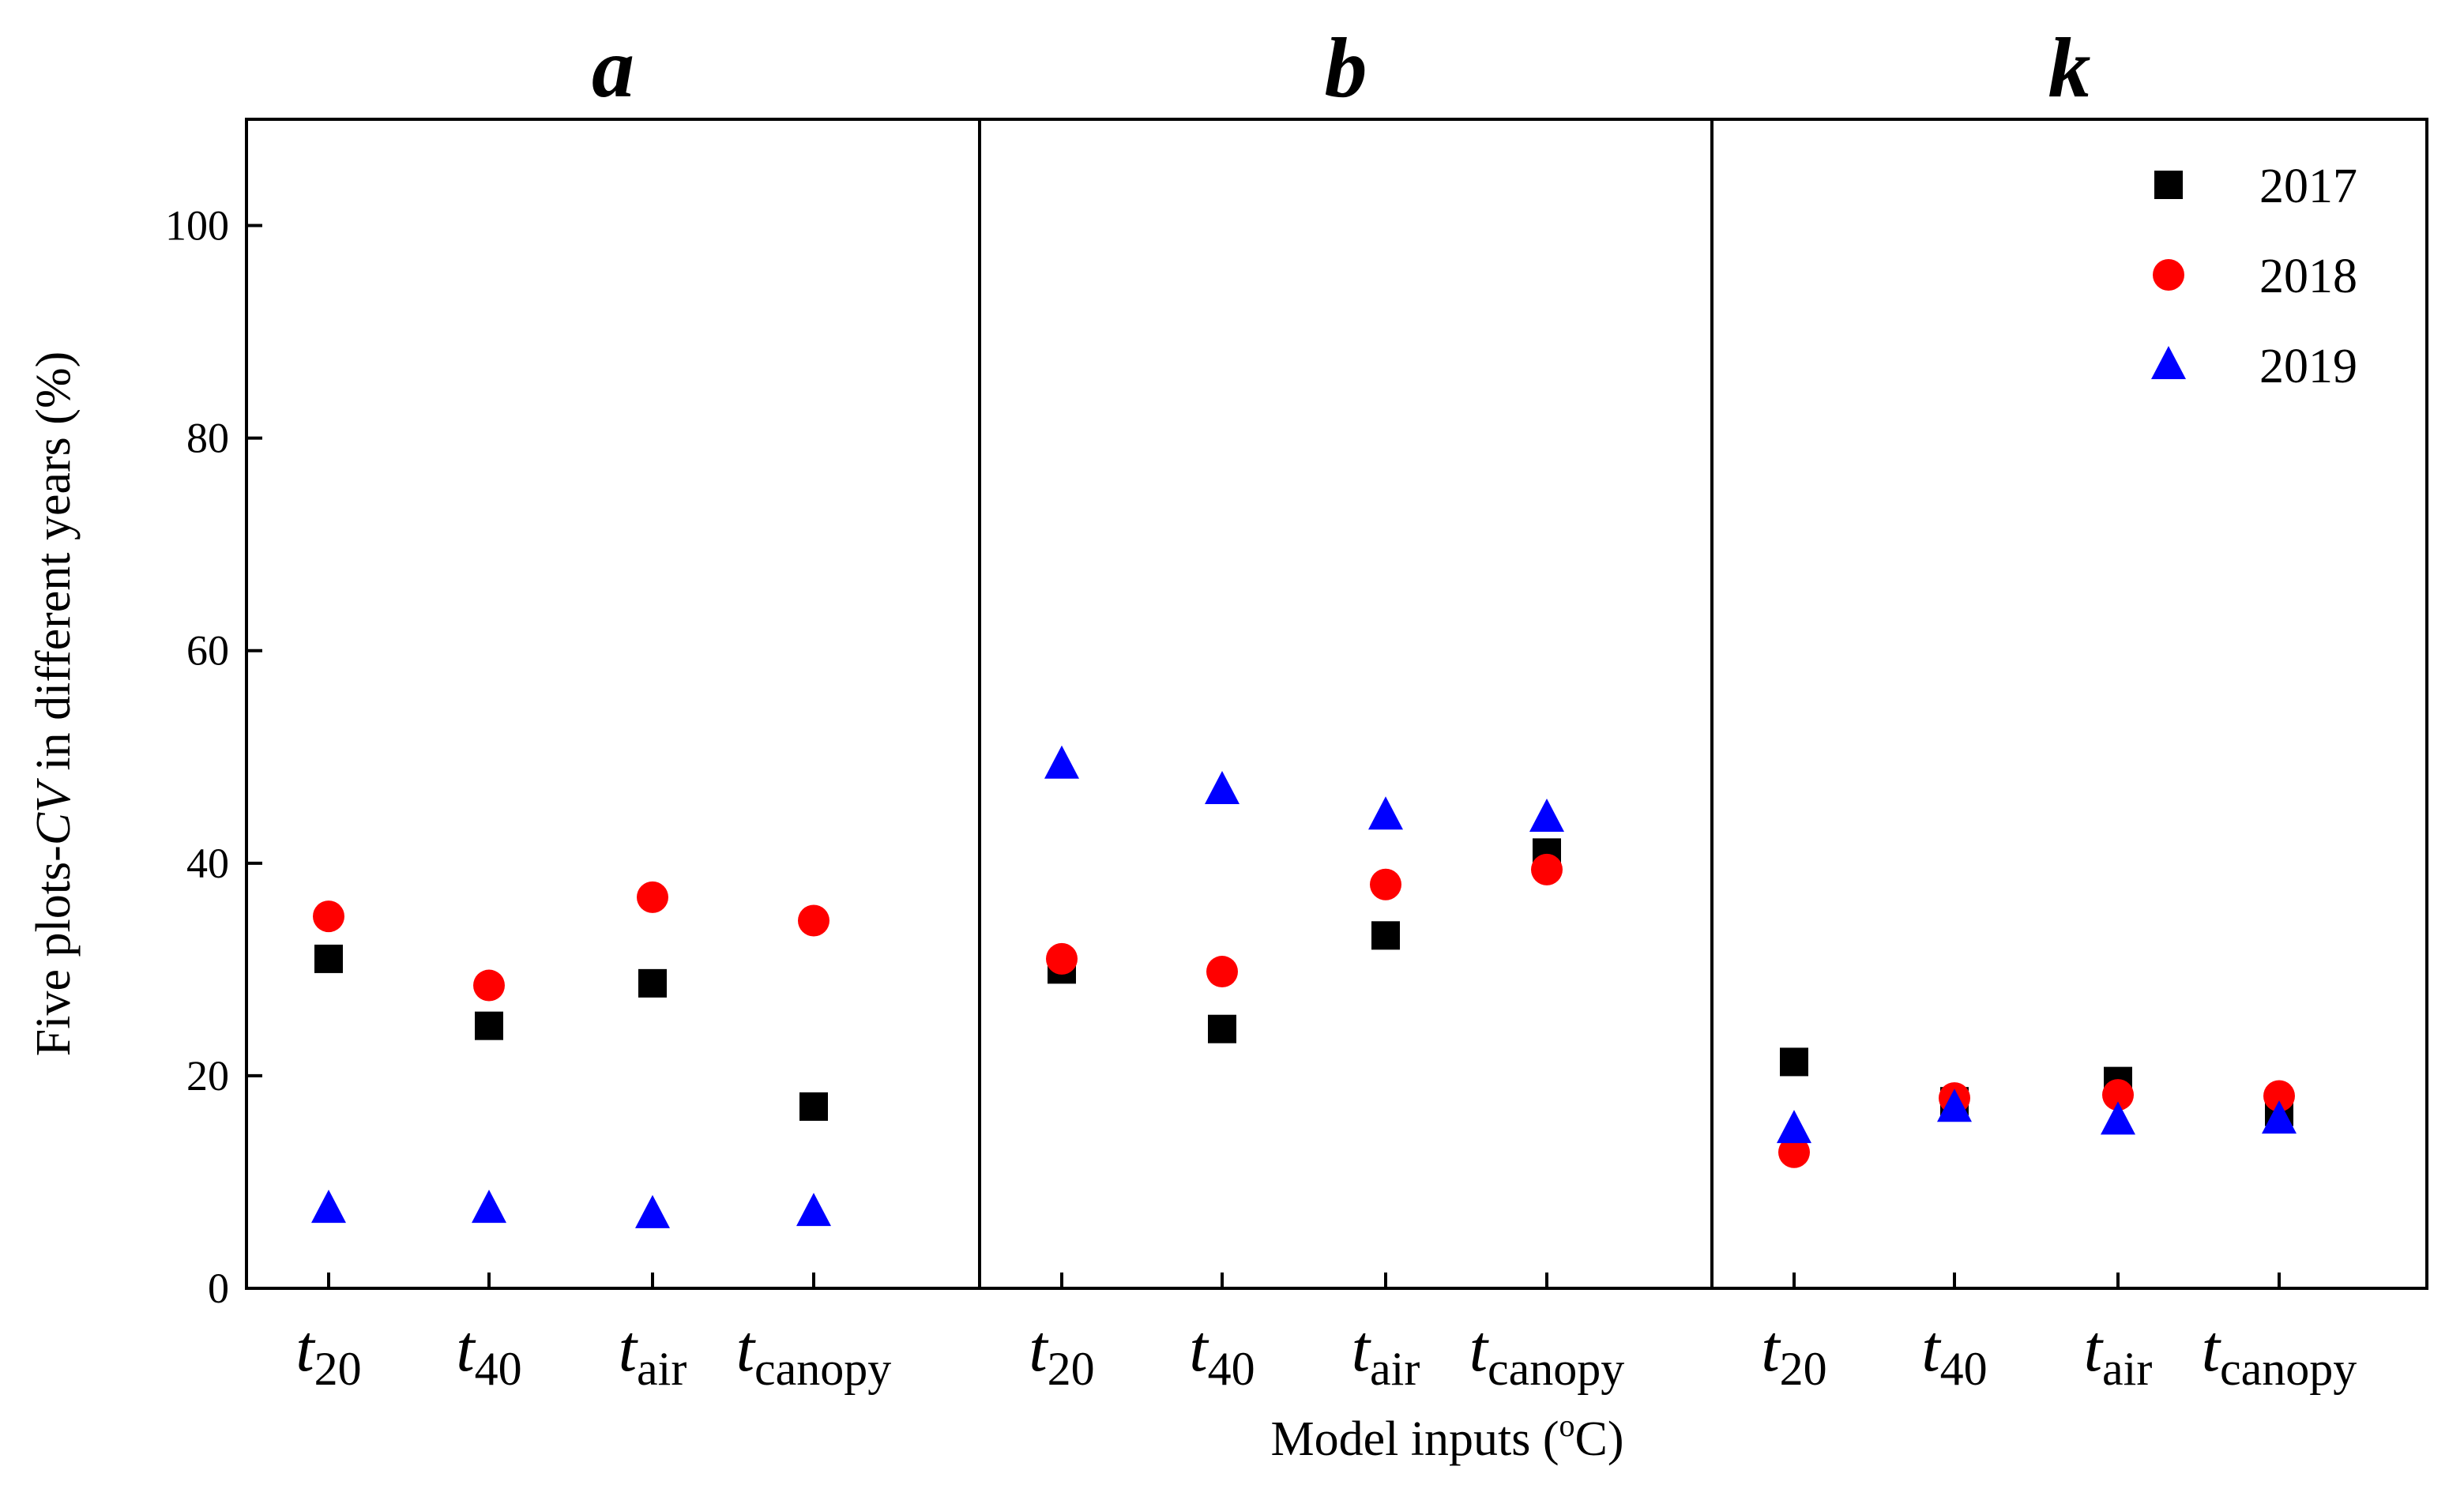 This screenshot has width=2464, height=1500. What do you see at coordinates (813, 1106) in the screenshot?
I see `point-2017-a-canopy` at bounding box center [813, 1106].